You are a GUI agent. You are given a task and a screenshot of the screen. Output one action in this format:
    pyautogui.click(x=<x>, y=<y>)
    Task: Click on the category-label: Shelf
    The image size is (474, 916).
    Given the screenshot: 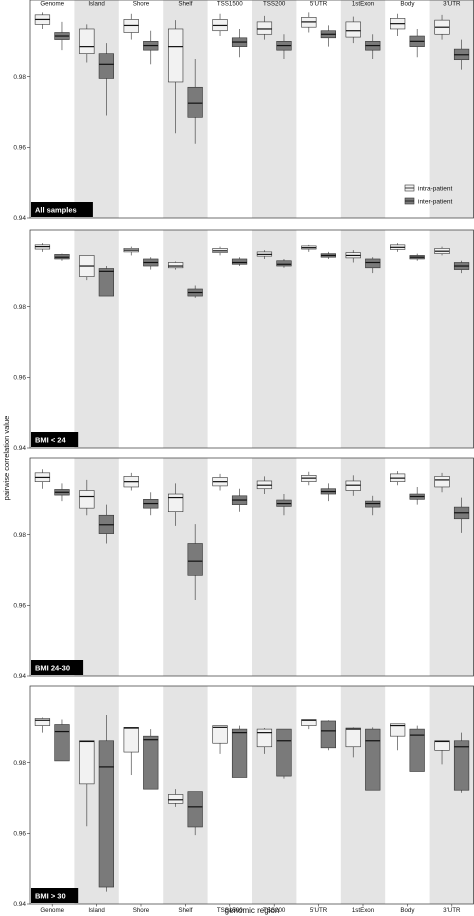 What is the action you would take?
    pyautogui.click(x=185, y=4)
    